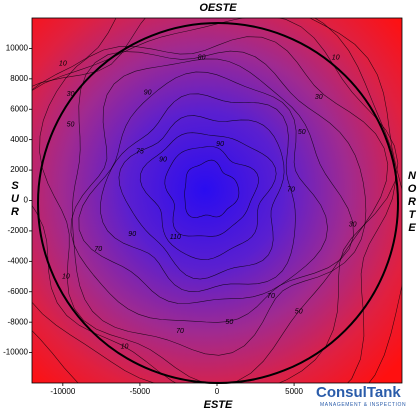 Image resolution: width=420 pixels, height=418 pixels. What do you see at coordinates (18, 230) in the screenshot?
I see `y-tick-label: -2000` at bounding box center [18, 230].